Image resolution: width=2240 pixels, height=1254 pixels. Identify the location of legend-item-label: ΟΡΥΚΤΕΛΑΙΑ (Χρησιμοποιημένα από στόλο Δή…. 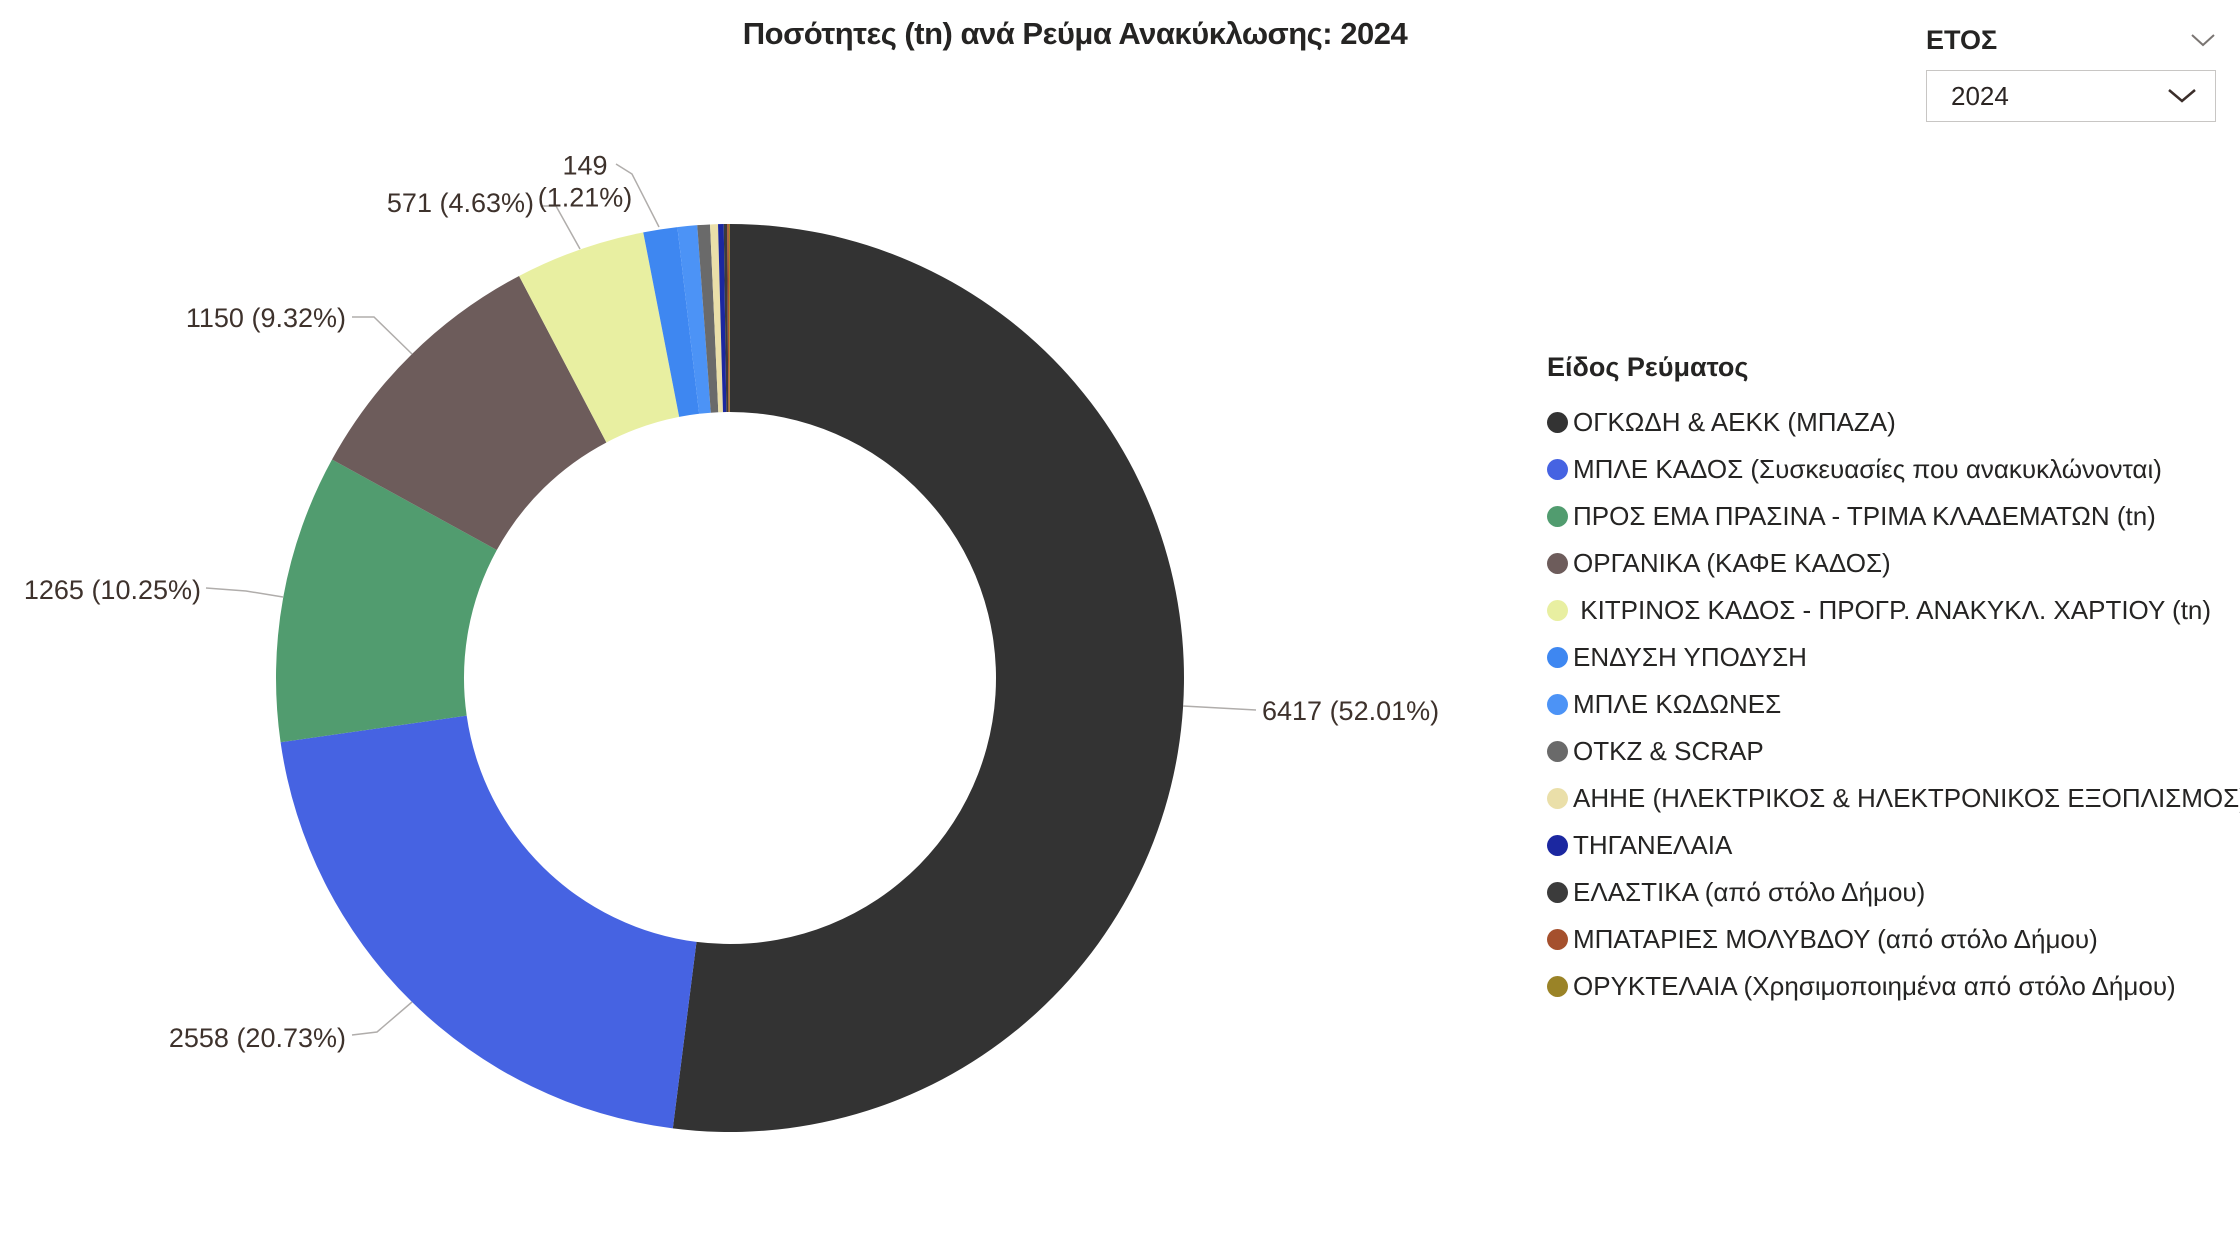
(1874, 986).